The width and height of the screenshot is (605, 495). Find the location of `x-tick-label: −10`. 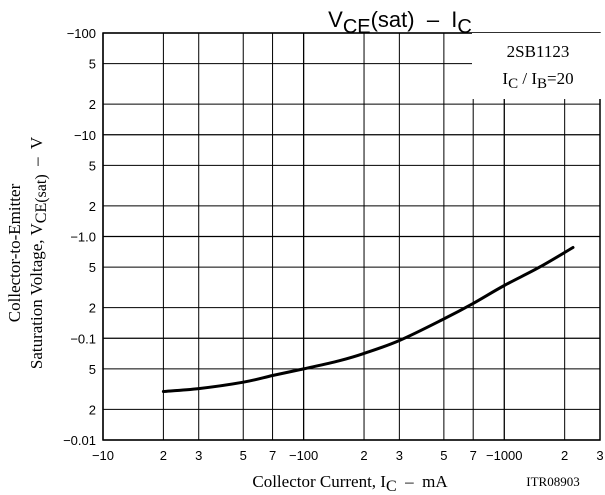

x-tick-label: −10 is located at coordinates (103, 455).